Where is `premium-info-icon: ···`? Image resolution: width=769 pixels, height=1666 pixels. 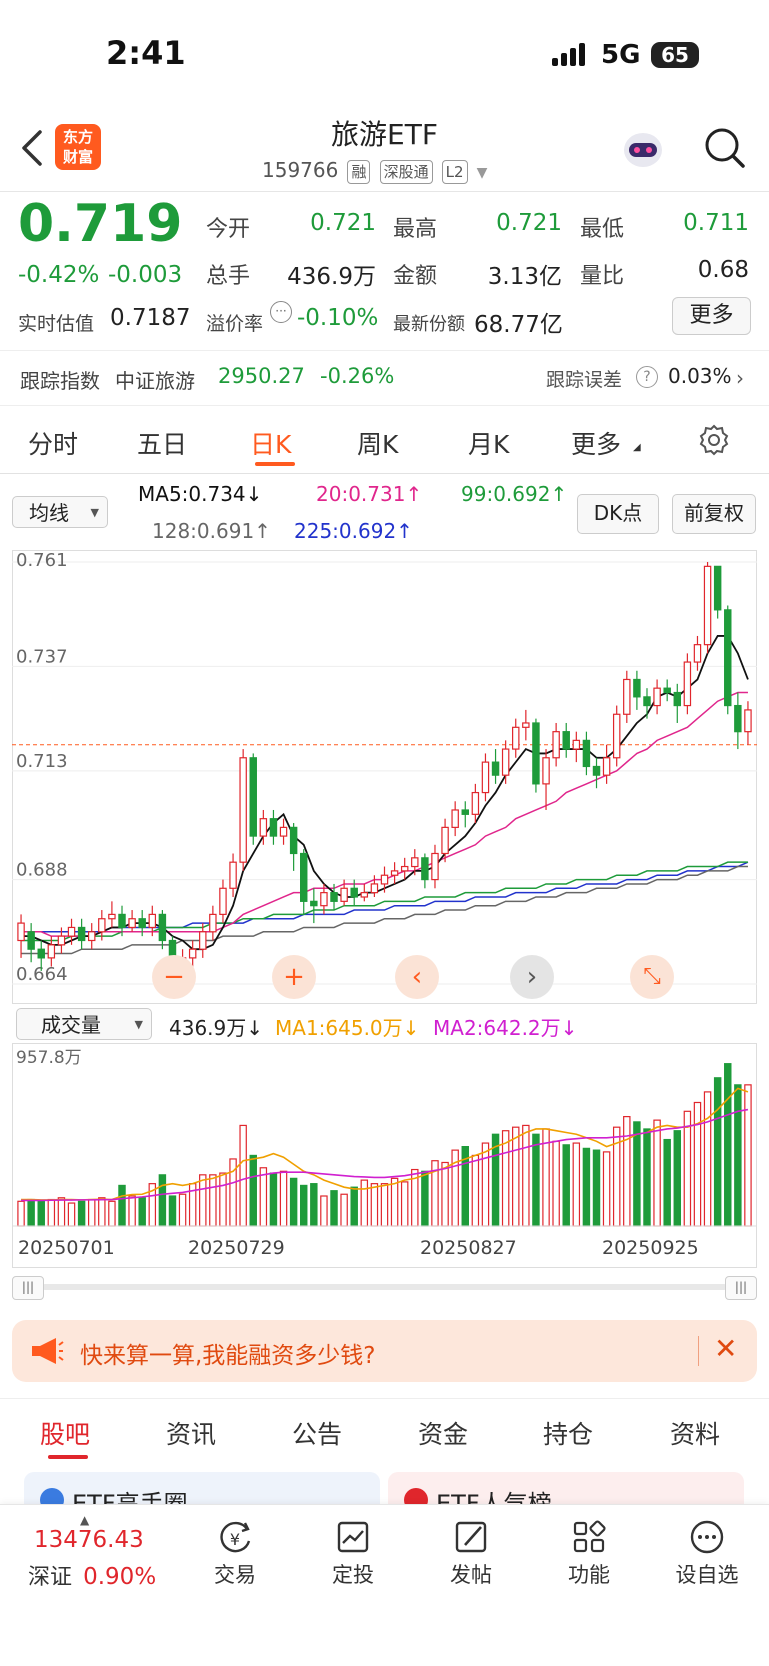
premium-info-icon: ··· is located at coordinates (281, 312).